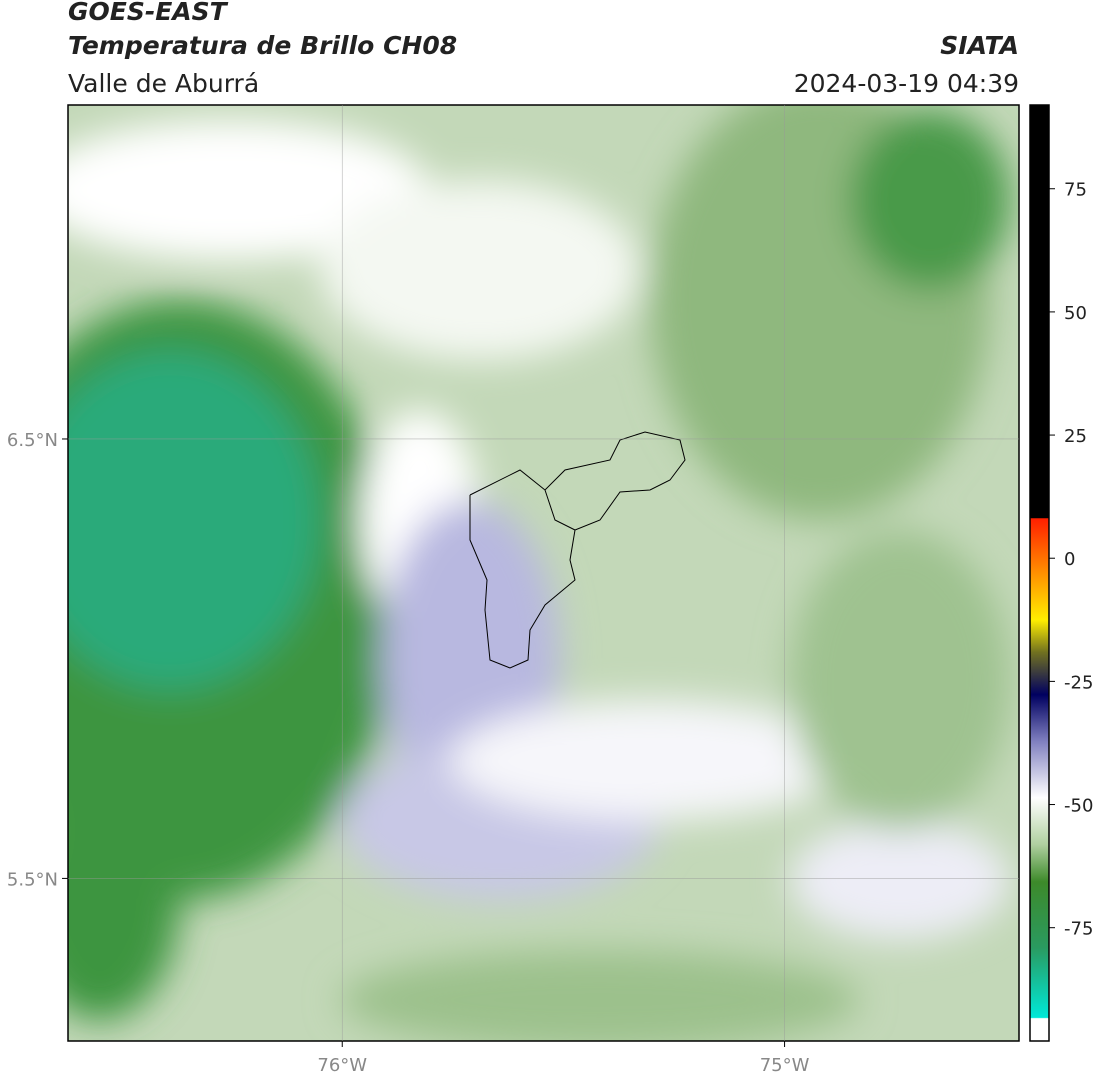 The image size is (1094, 1082). Describe the element at coordinates (163, 83) in the screenshot. I see `region: Valle de Aburrá` at that location.